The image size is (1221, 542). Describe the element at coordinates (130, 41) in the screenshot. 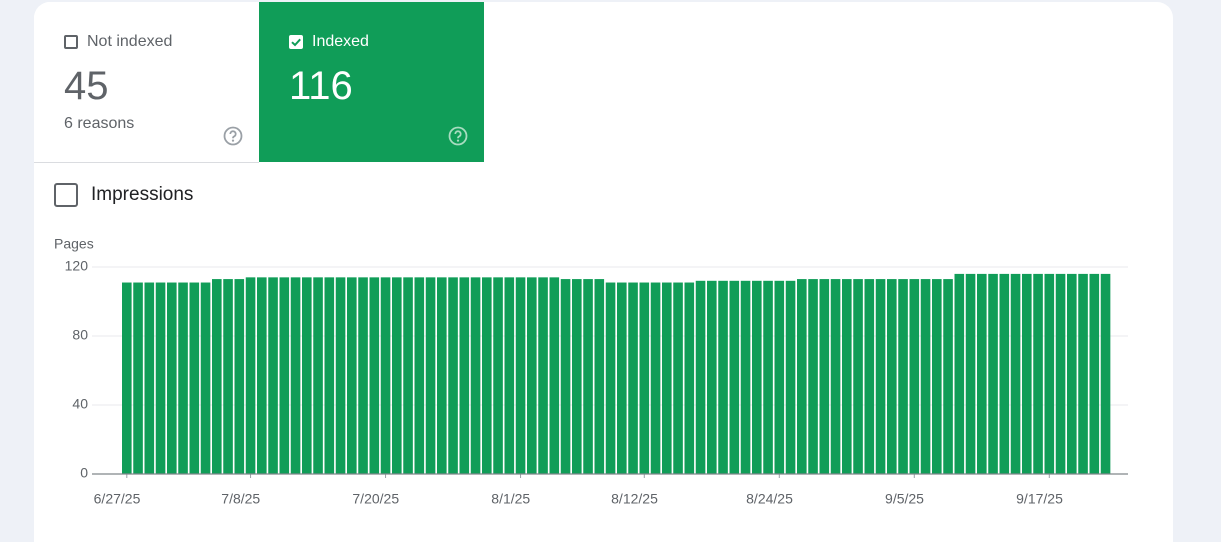

I see `tab-label: Not indexed` at that location.